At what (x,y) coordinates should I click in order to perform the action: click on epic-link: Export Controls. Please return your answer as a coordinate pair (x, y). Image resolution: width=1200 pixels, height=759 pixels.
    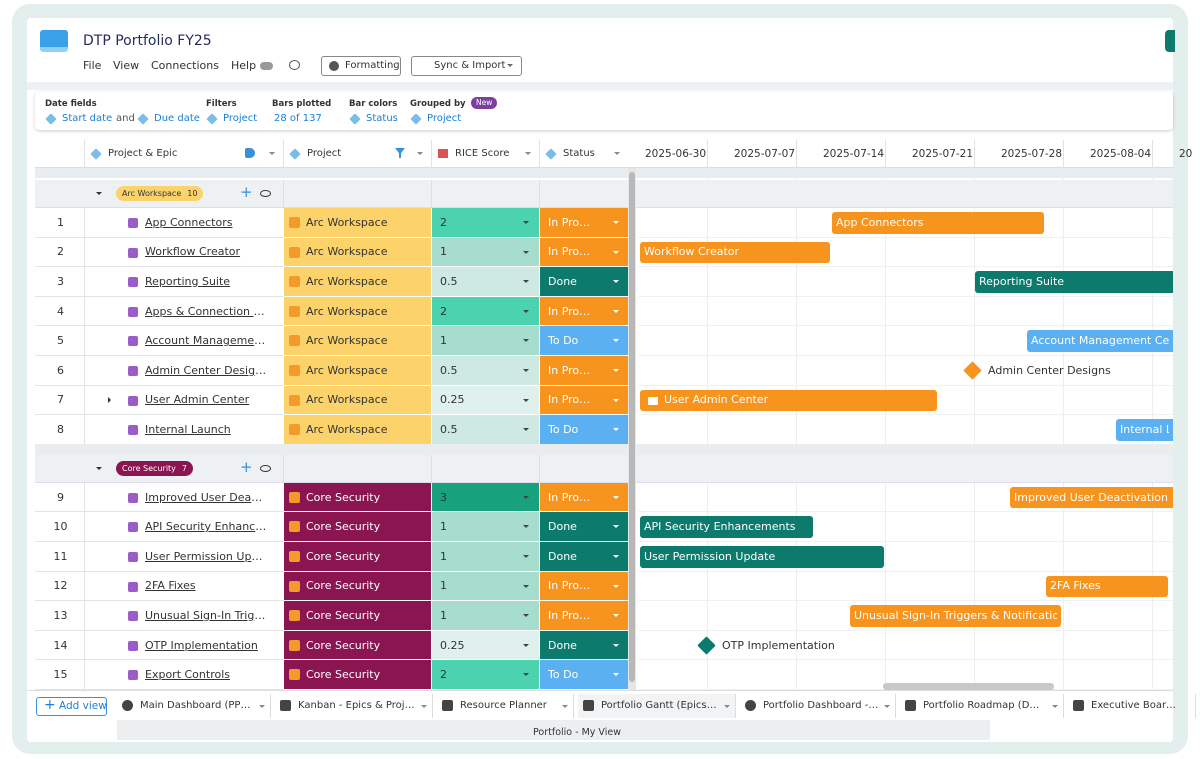
    Looking at the image, I should click on (187, 675).